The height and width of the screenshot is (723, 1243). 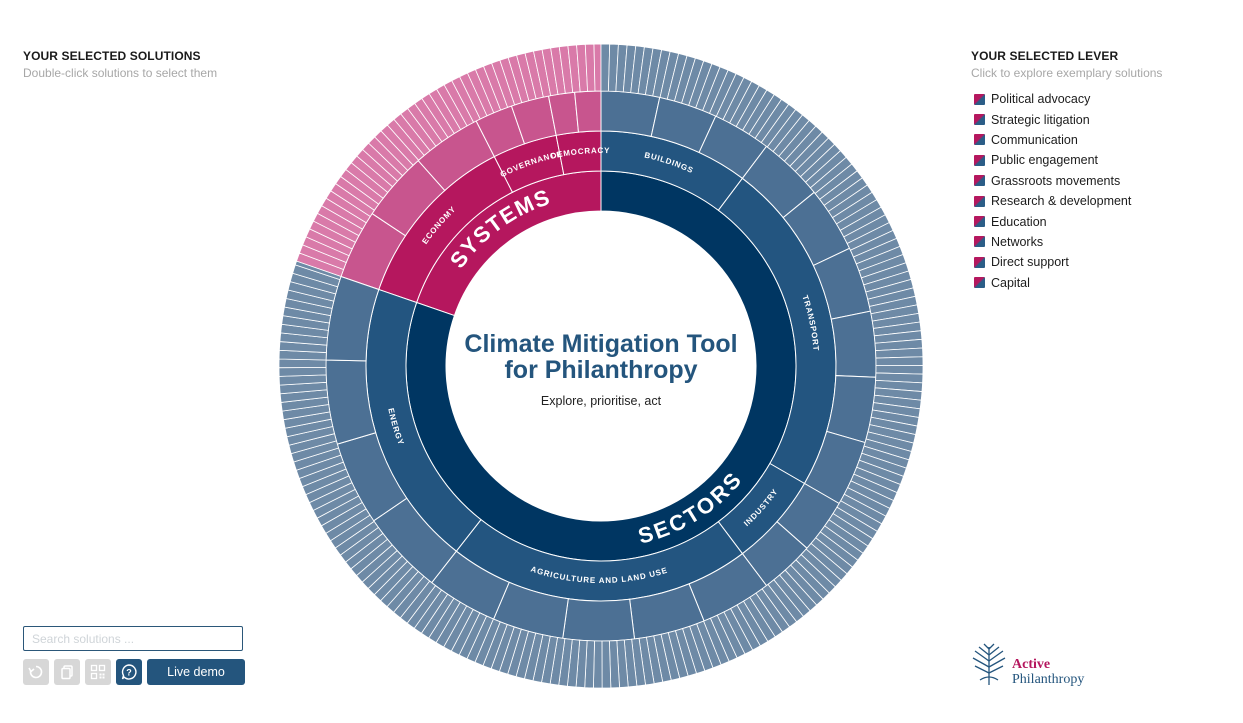 I want to click on lever-label: Public engagement, so click(x=1045, y=160).